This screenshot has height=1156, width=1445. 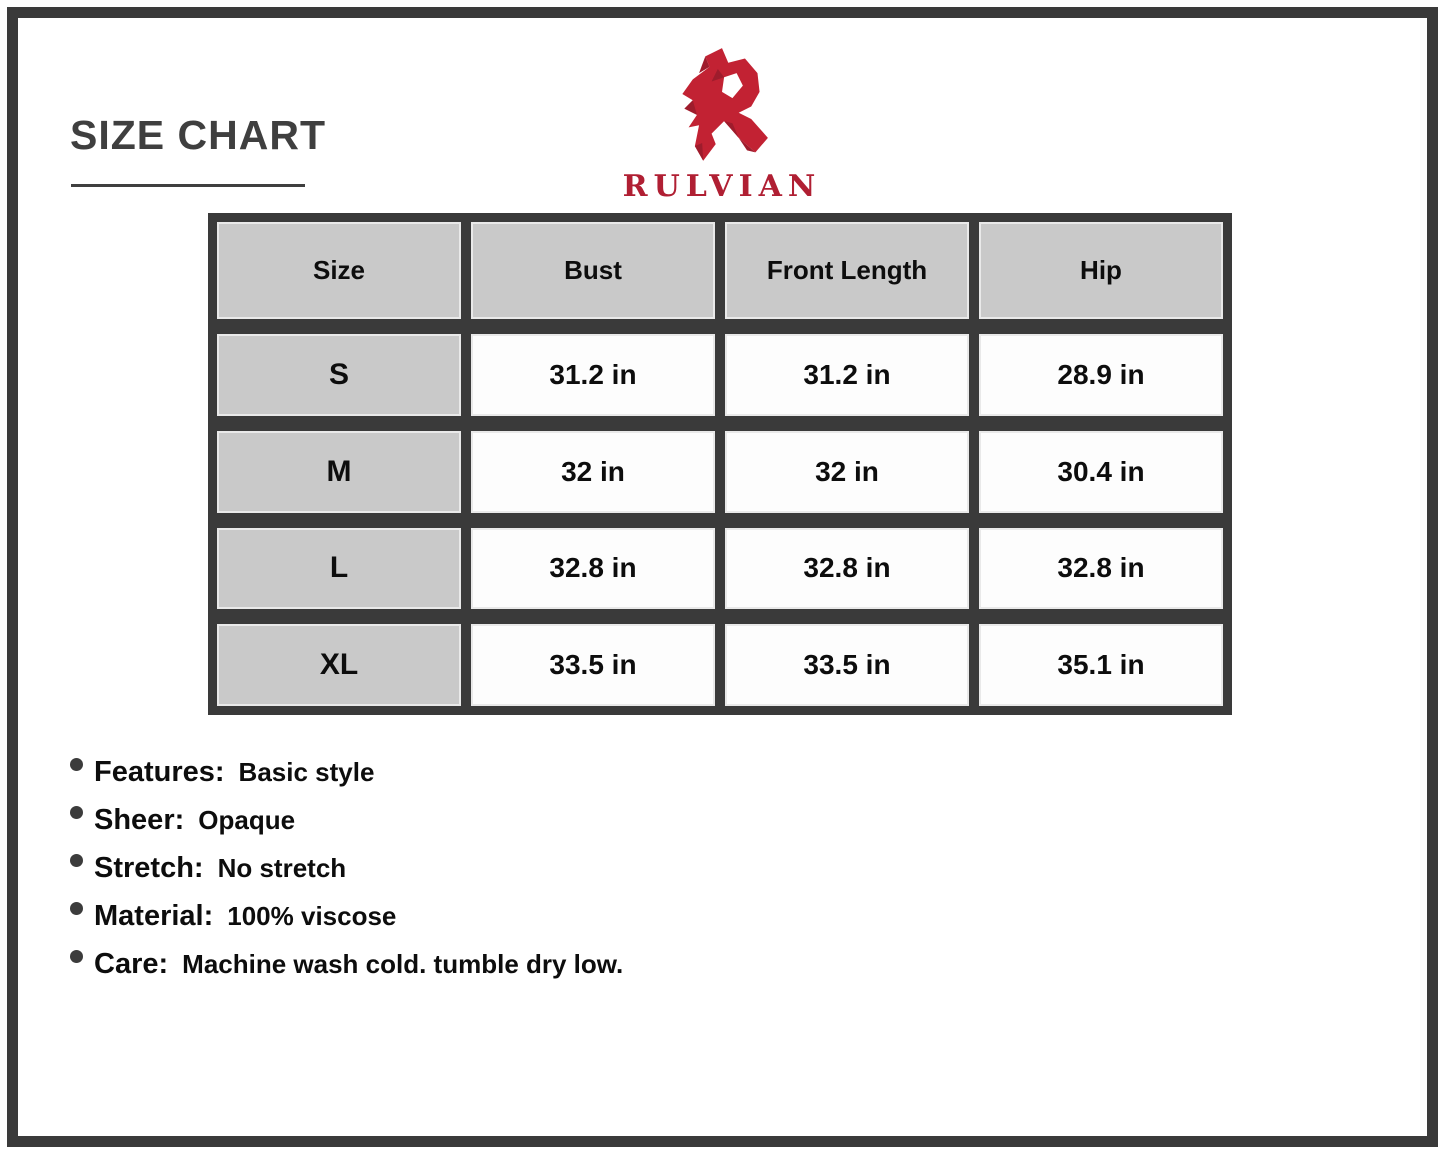 I want to click on row-m-size-cell: M, so click(x=339, y=471).